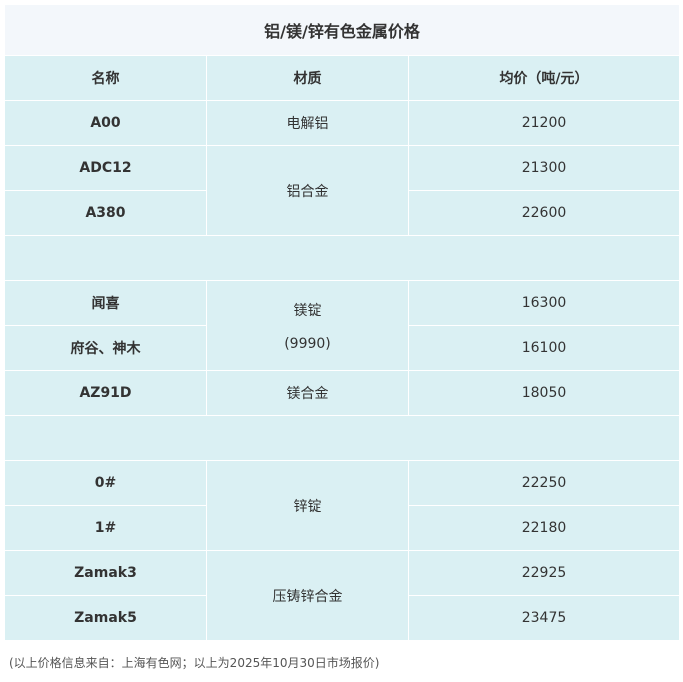  I want to click on table-row: 府谷、神木 16100, so click(342, 348).